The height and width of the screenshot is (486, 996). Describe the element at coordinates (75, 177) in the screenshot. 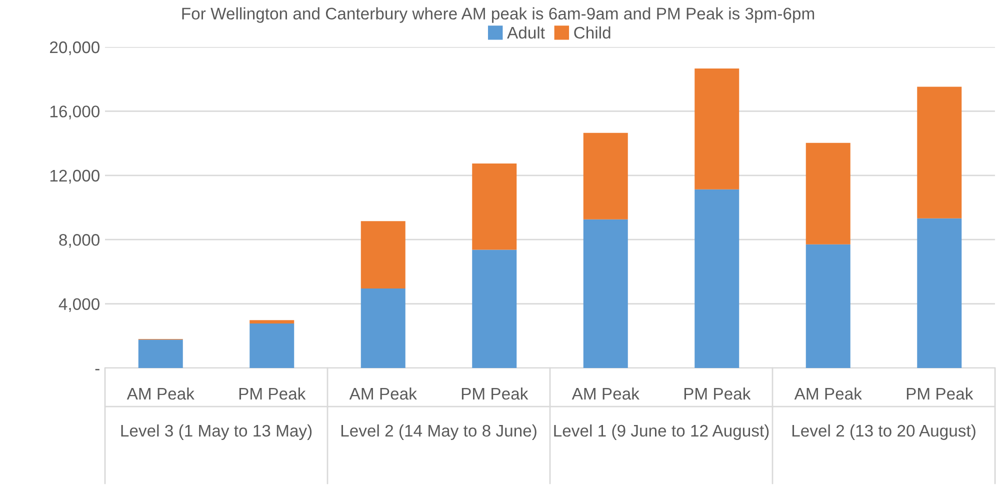

I see `y-tick-label: 12,000` at that location.